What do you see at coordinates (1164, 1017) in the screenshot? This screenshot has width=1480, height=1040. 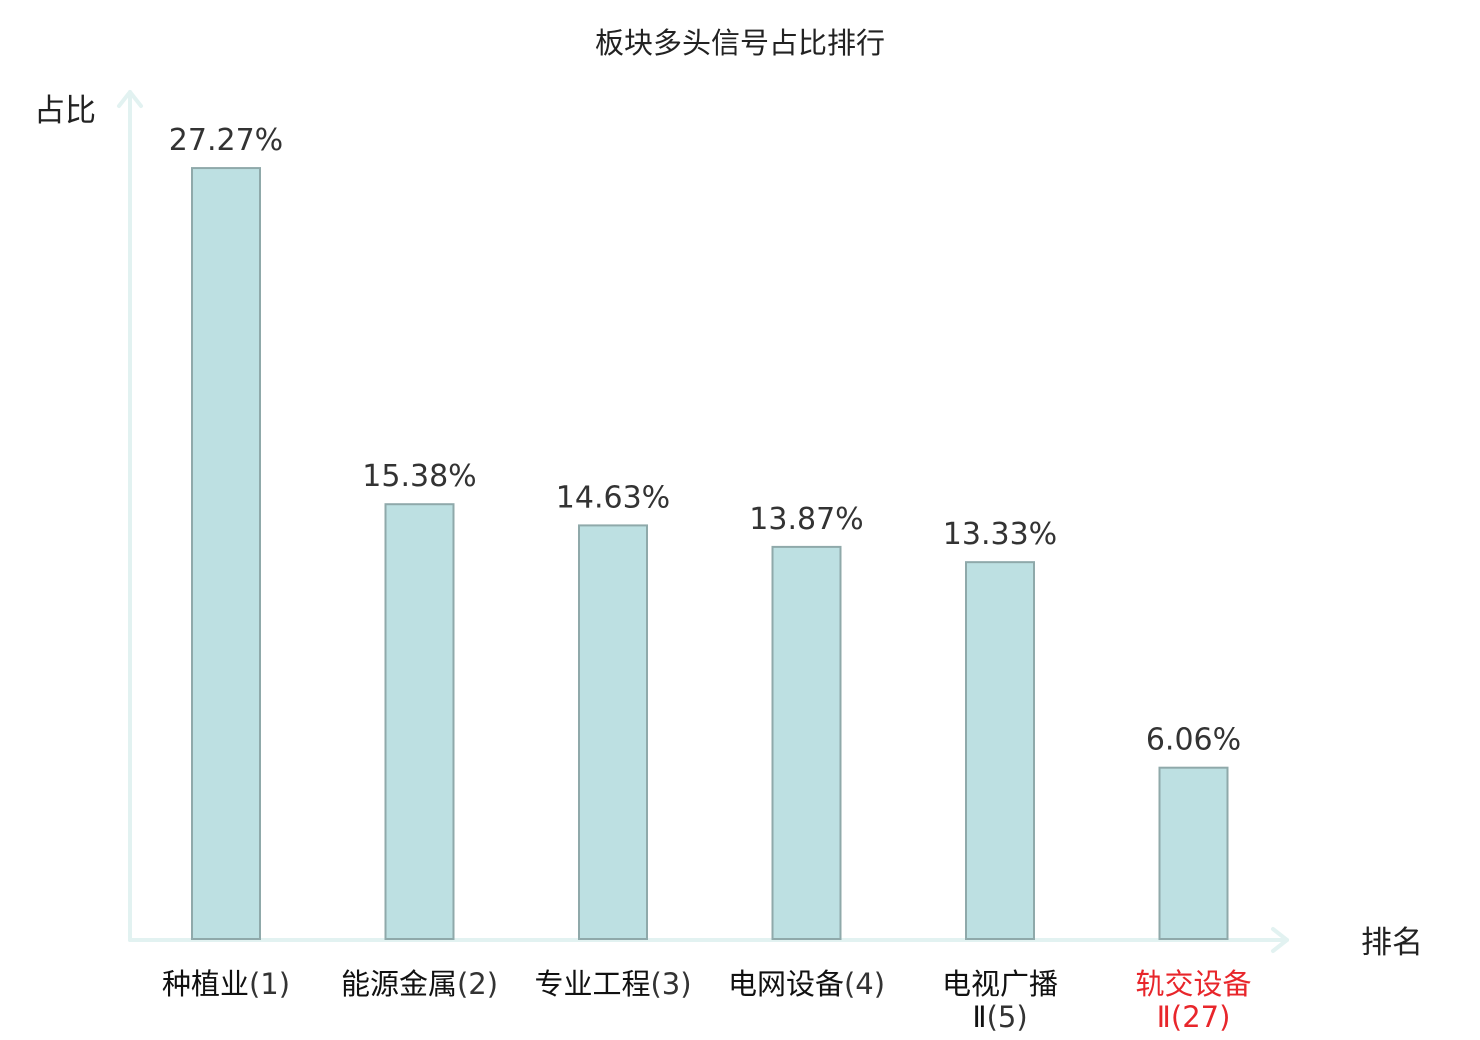 I see `category-name-6-line-2: Ⅱ` at bounding box center [1164, 1017].